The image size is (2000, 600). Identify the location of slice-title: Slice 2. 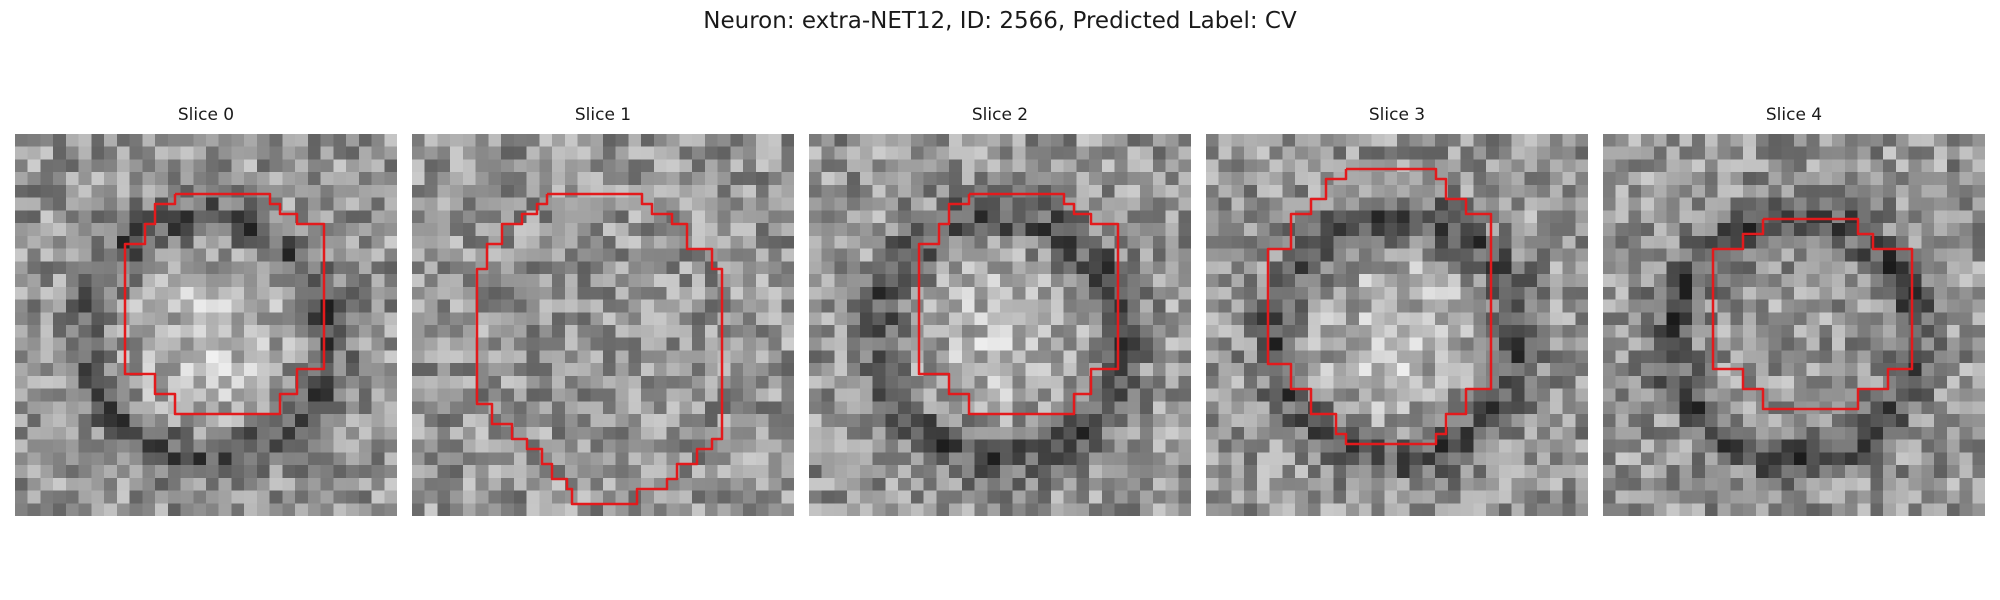
(1000, 115).